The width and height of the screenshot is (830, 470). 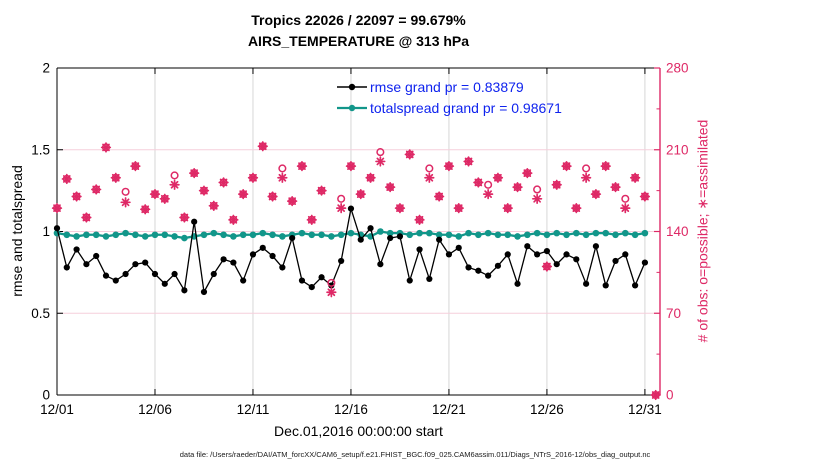 I want to click on y-tick-label-left: 0, so click(x=46, y=395).